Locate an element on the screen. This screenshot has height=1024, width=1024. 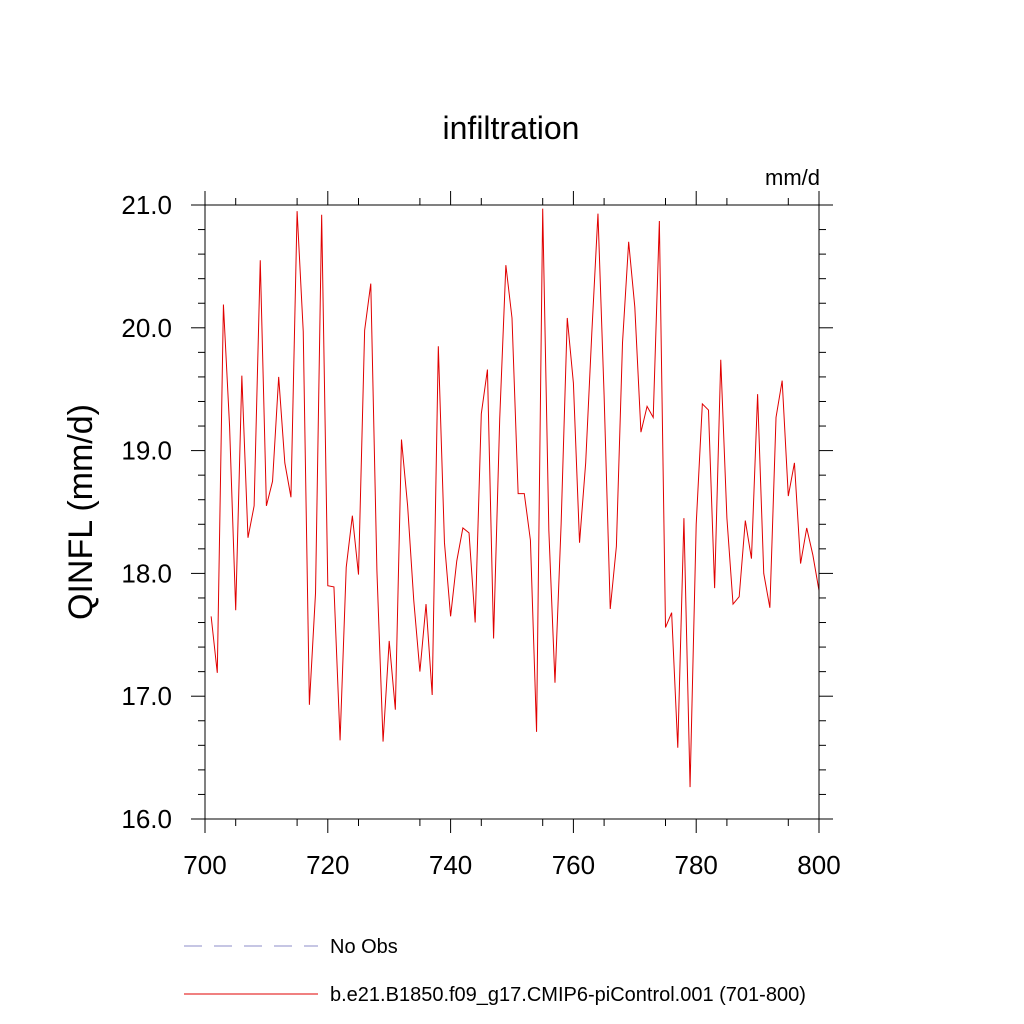
legend-entry-label: No Obs is located at coordinates (364, 947).